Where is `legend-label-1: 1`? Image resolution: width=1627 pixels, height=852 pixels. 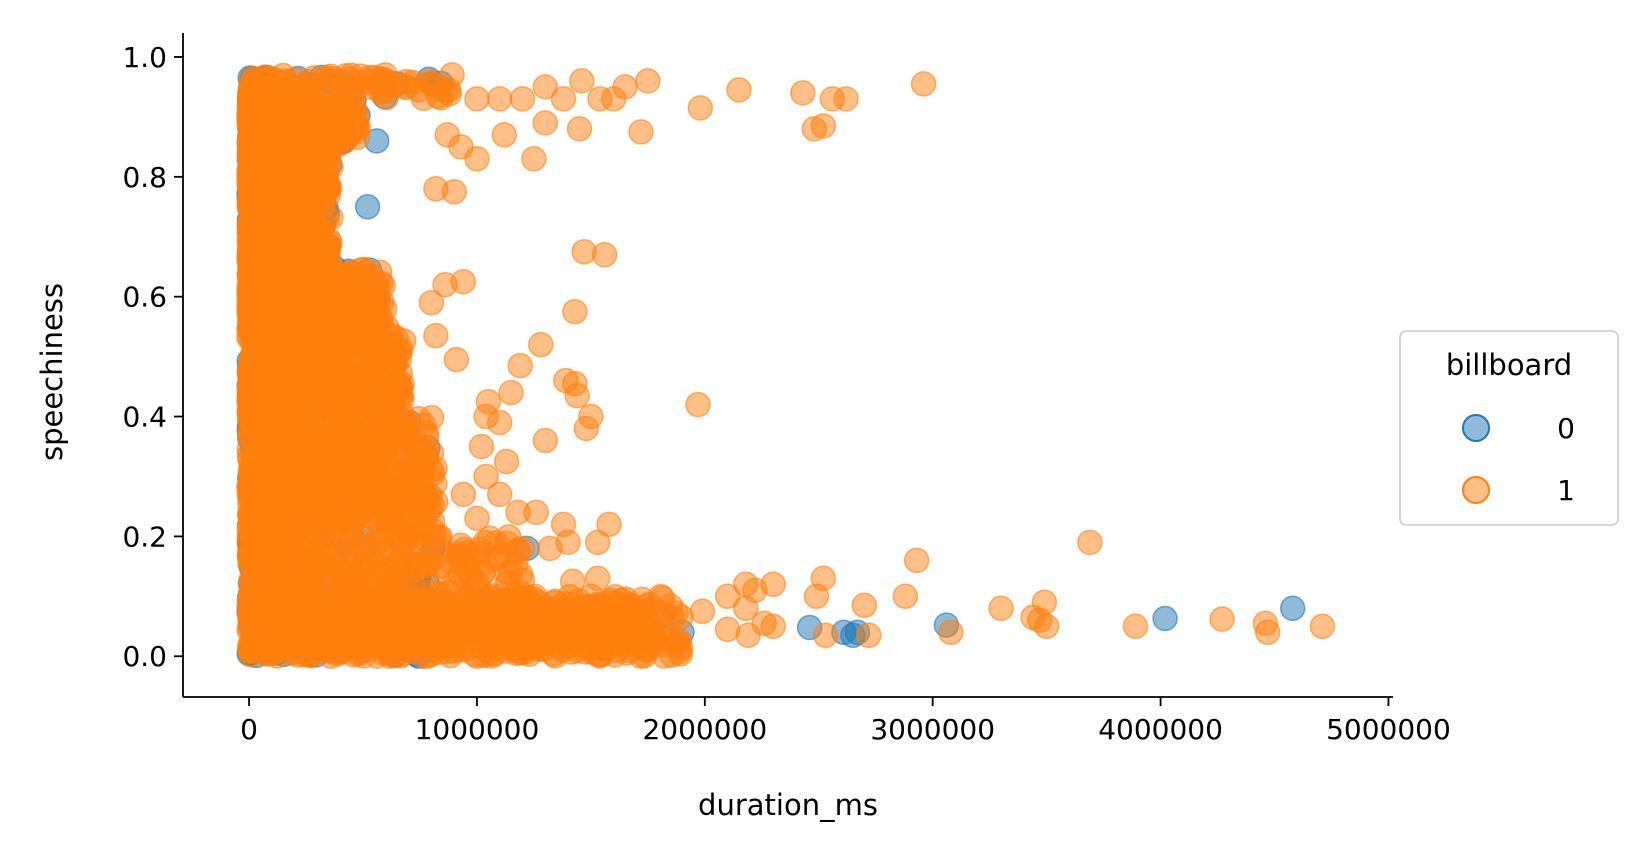 legend-label-1: 1 is located at coordinates (1566, 490).